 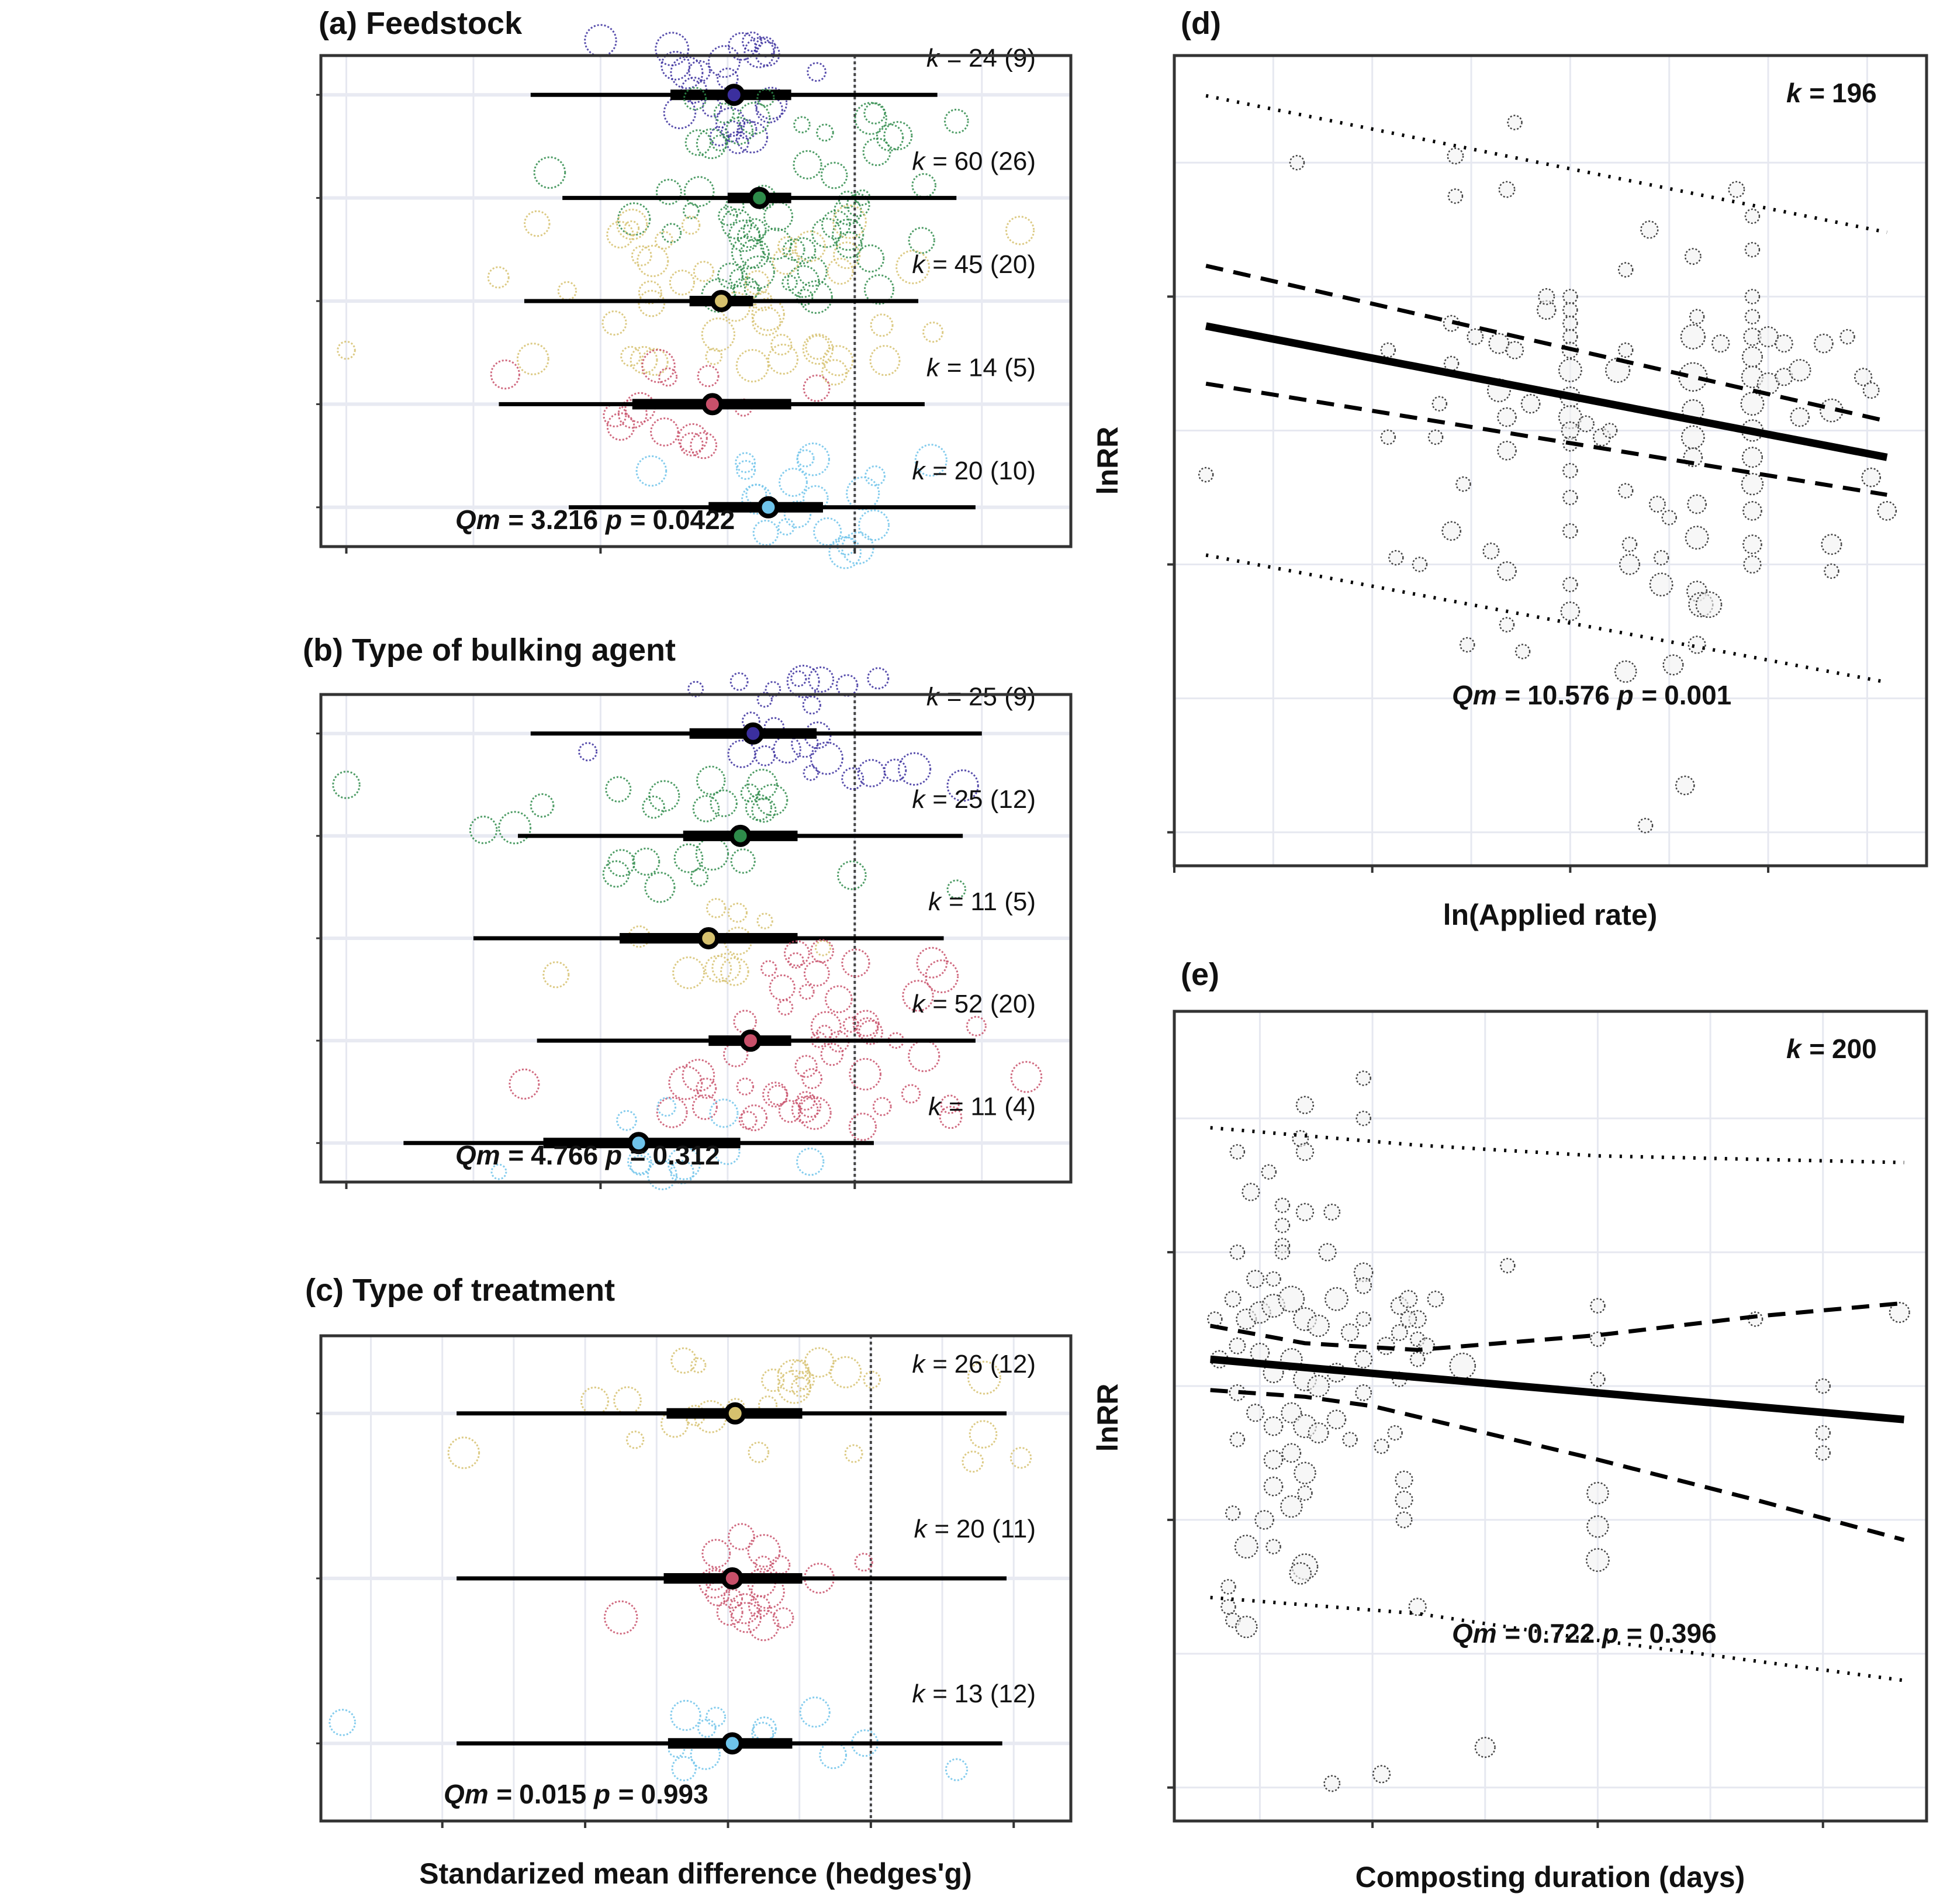 I want to click on k-value: 196, so click(x=1854, y=93).